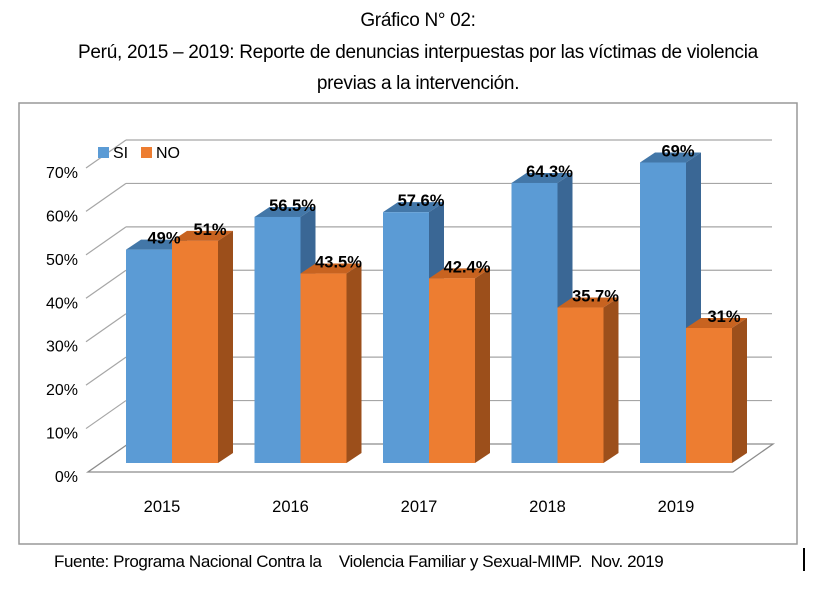 The width and height of the screenshot is (836, 589). Describe the element at coordinates (62, 260) in the screenshot. I see `y-tick-label-50%: 50%` at that location.